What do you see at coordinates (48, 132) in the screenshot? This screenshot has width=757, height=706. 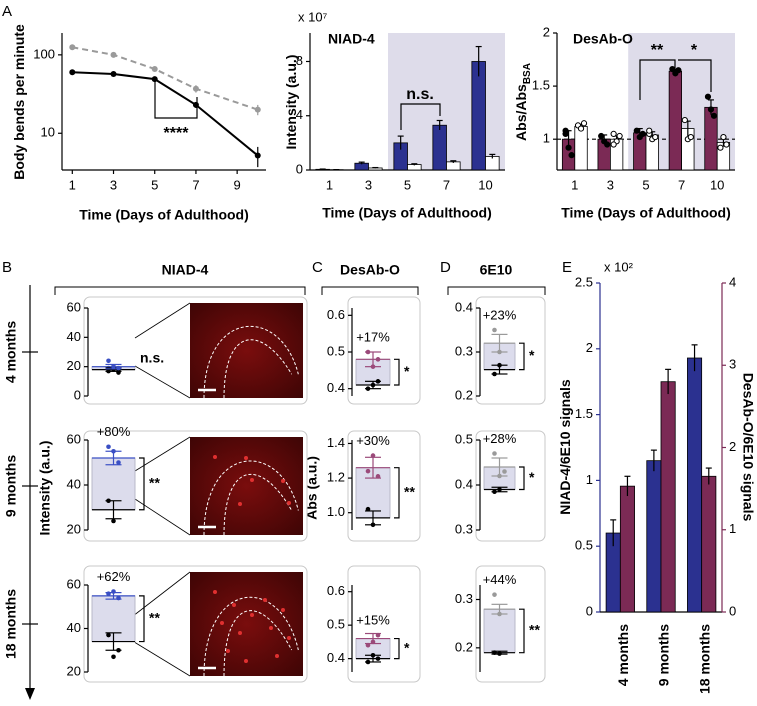 I see `y-tick-label: 10` at bounding box center [48, 132].